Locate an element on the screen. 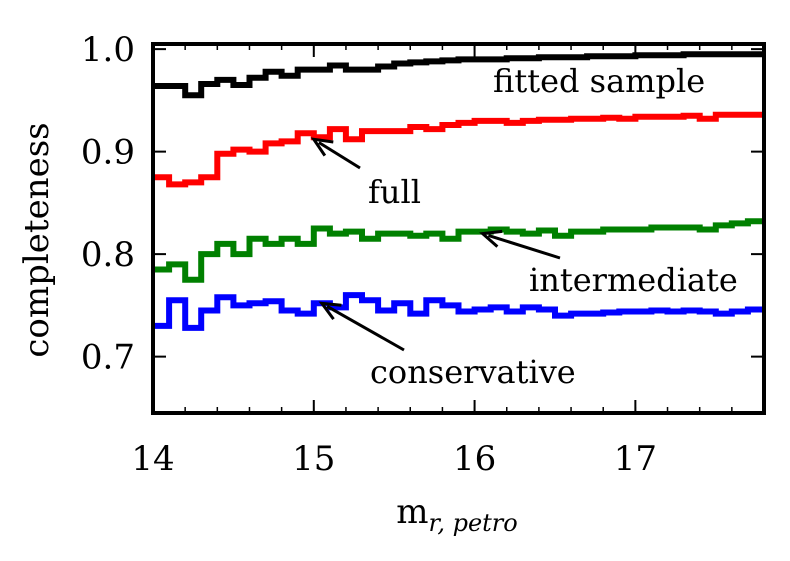 Image resolution: width=790 pixels, height=561 pixels. annotation-label-intermediate: intermediate is located at coordinates (633, 280).